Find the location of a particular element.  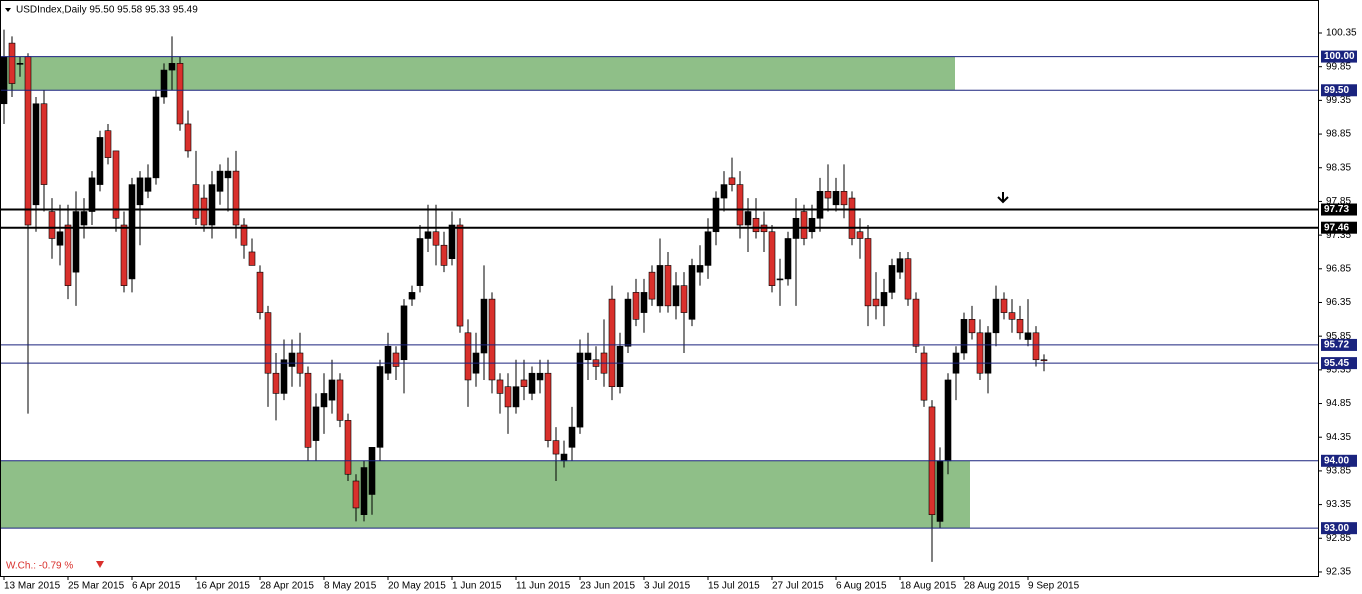

level-label: 97.73 is located at coordinates (1336, 209).